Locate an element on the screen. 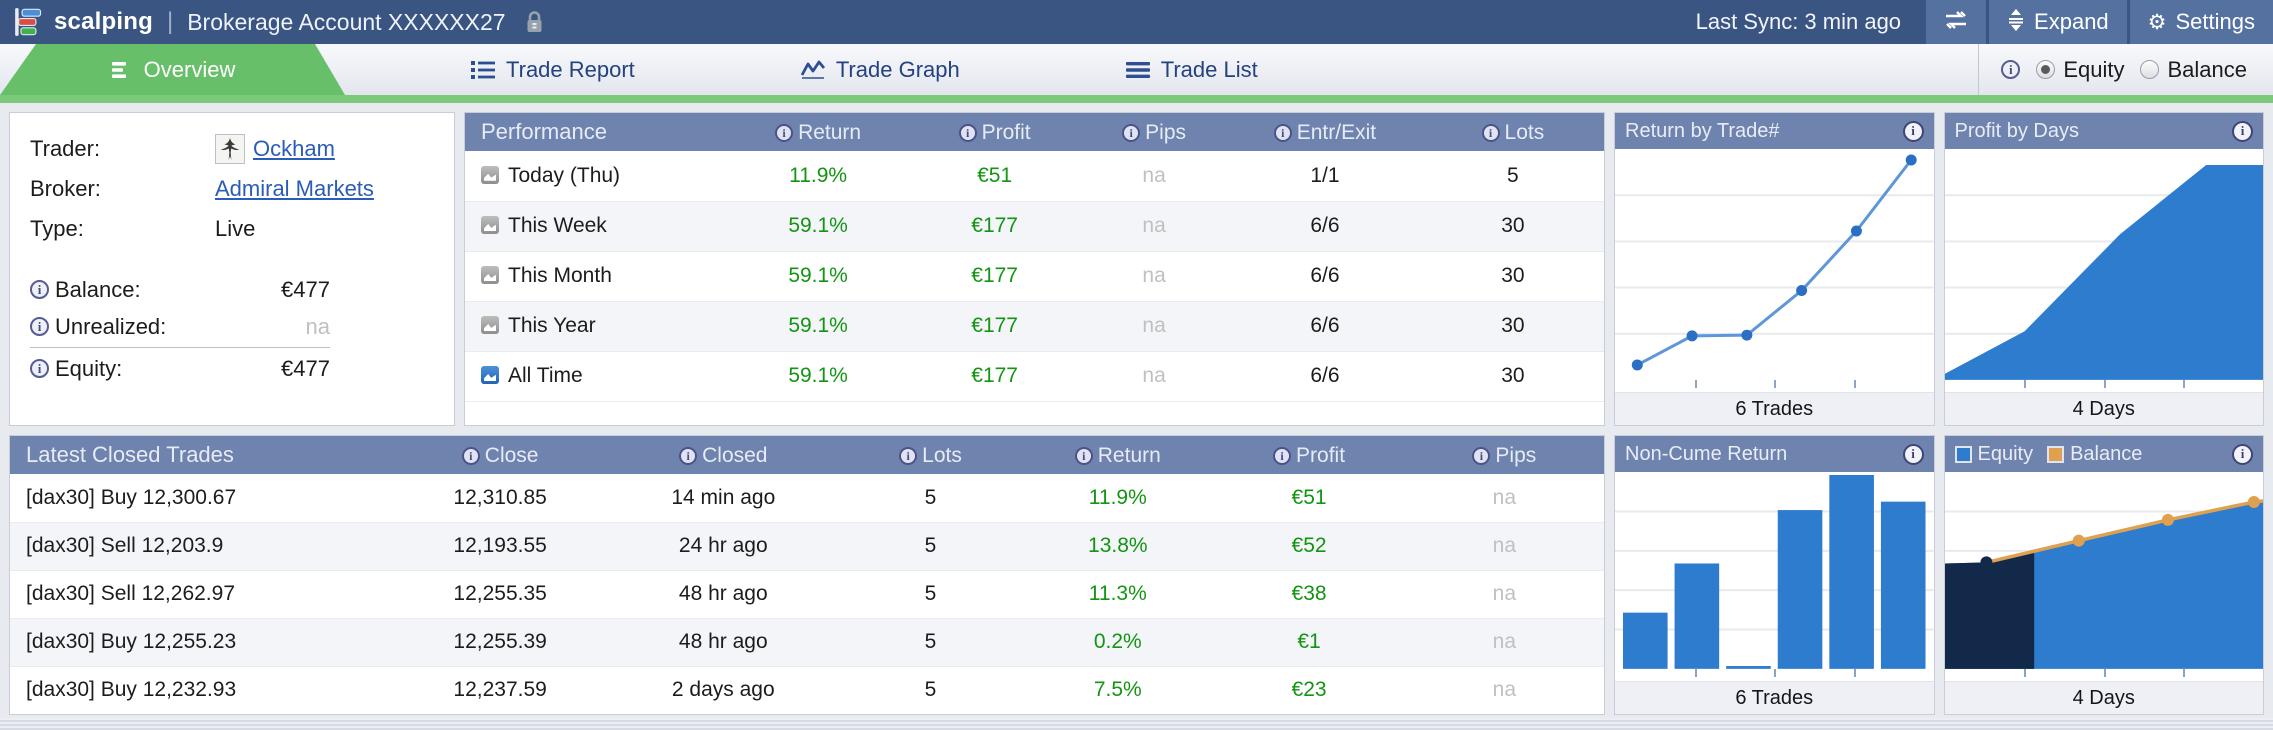 The image size is (2273, 730). col-pips: Pips is located at coordinates (1165, 133).